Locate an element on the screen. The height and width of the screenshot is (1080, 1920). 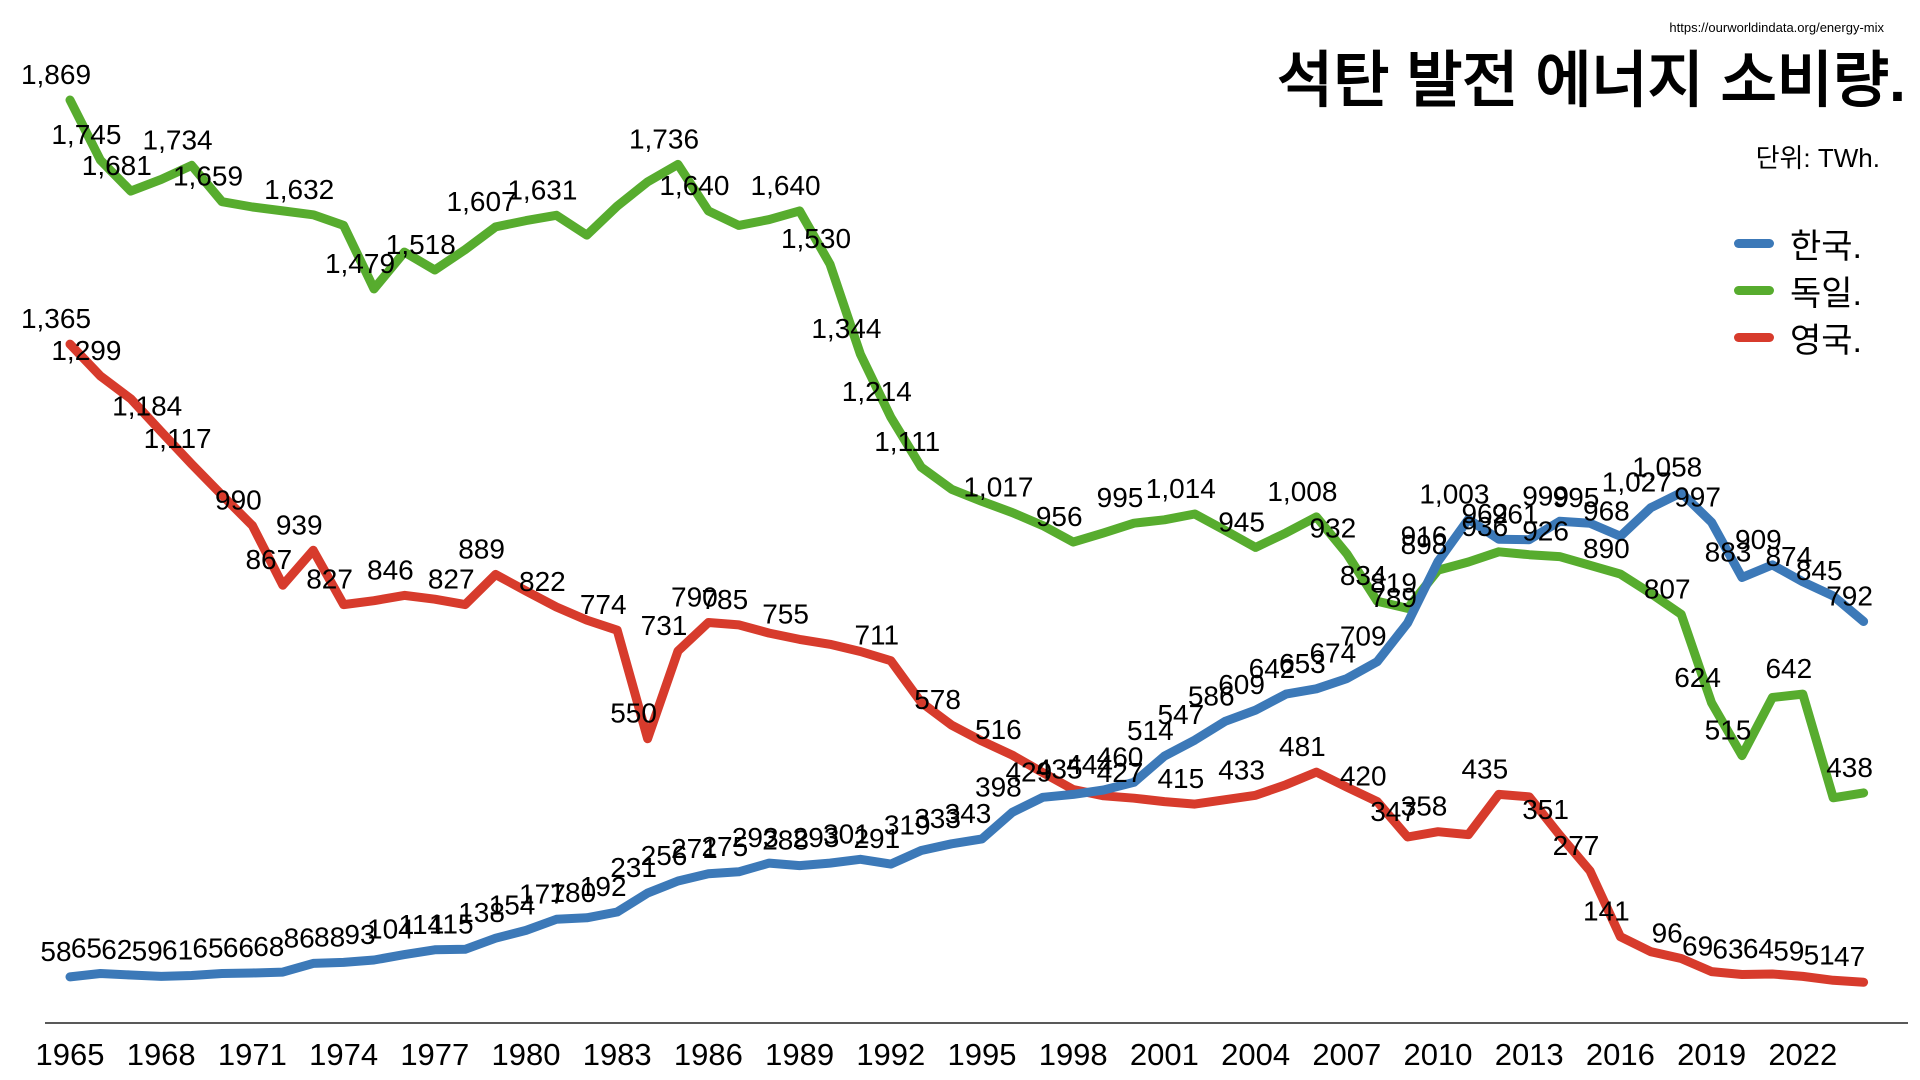
data-label: 271 is located at coordinates (694, 848).